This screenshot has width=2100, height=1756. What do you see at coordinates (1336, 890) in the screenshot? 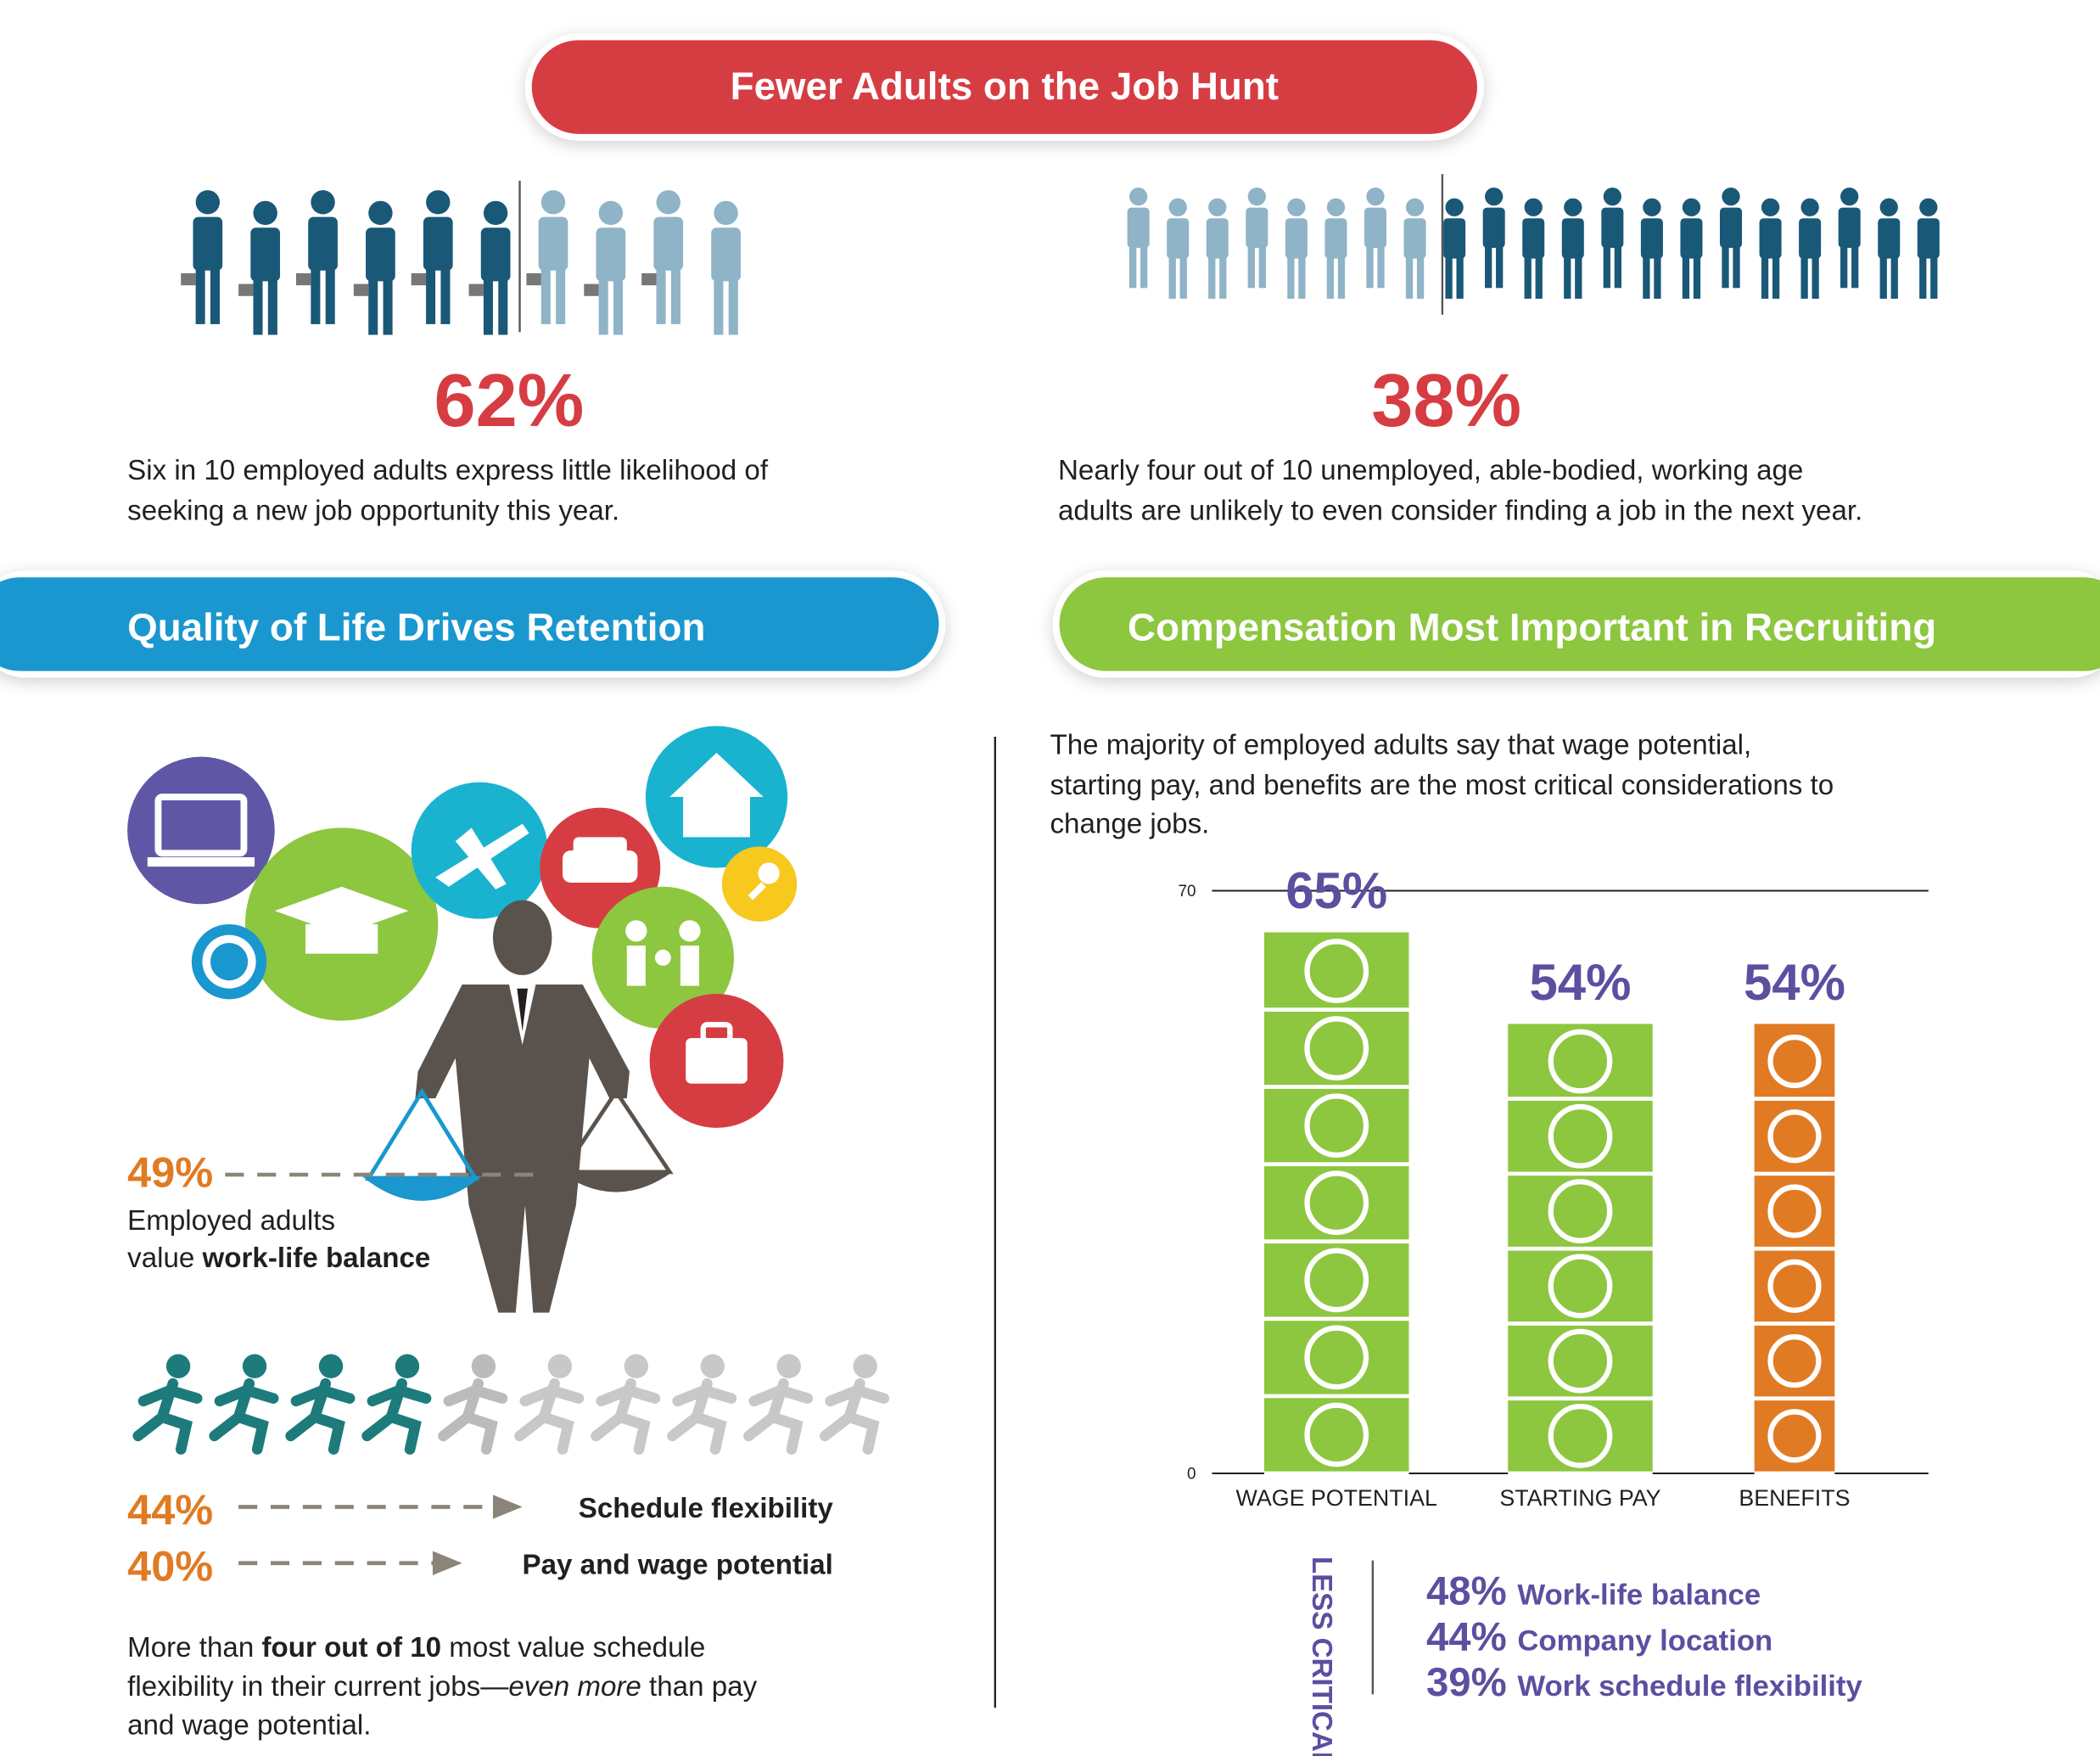
I see `value-label: 65%` at bounding box center [1336, 890].